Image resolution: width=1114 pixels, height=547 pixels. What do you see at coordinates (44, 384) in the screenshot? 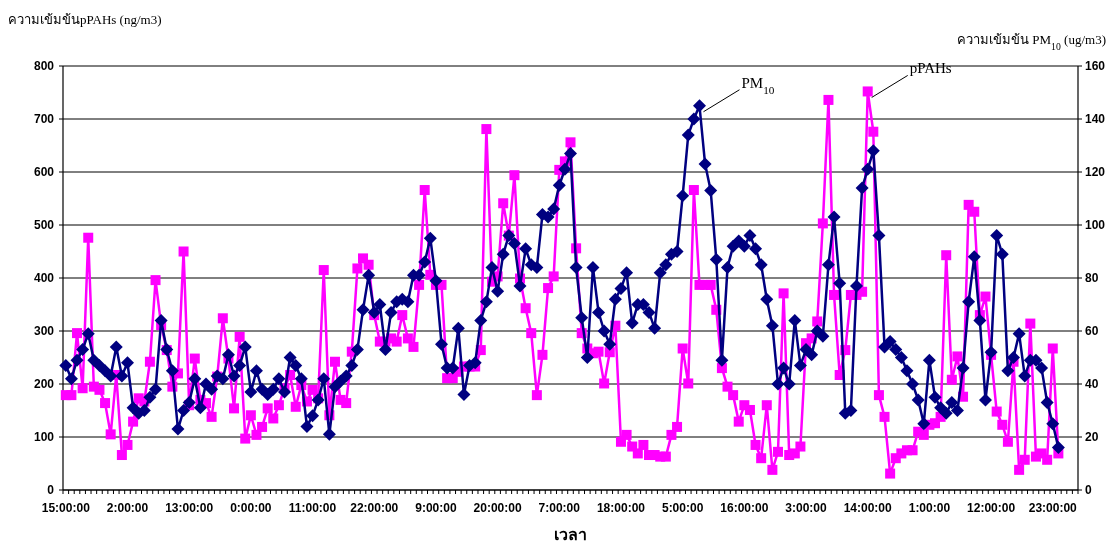
I see `y-tick-label: 200` at bounding box center [44, 384].